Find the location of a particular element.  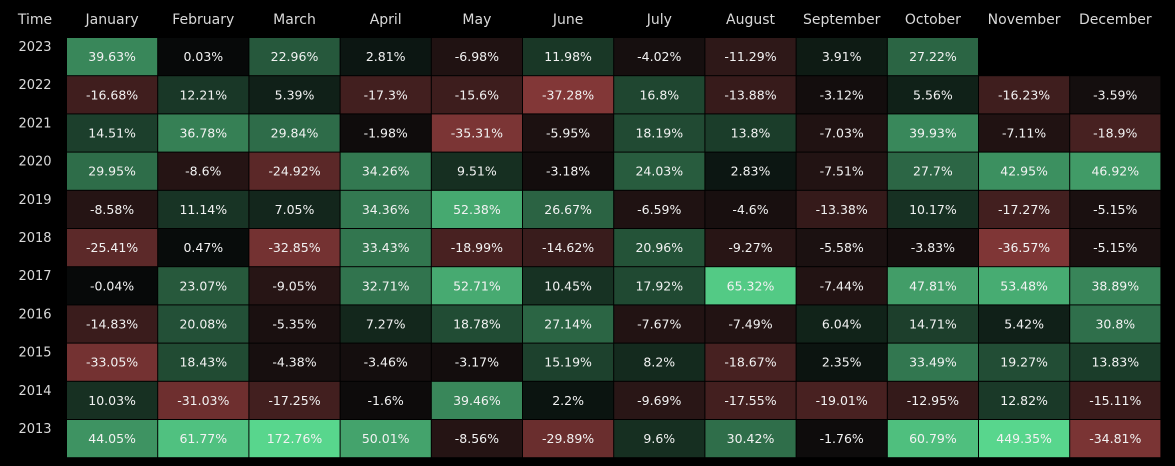

cell-value-label: 53.48% is located at coordinates (1024, 285).